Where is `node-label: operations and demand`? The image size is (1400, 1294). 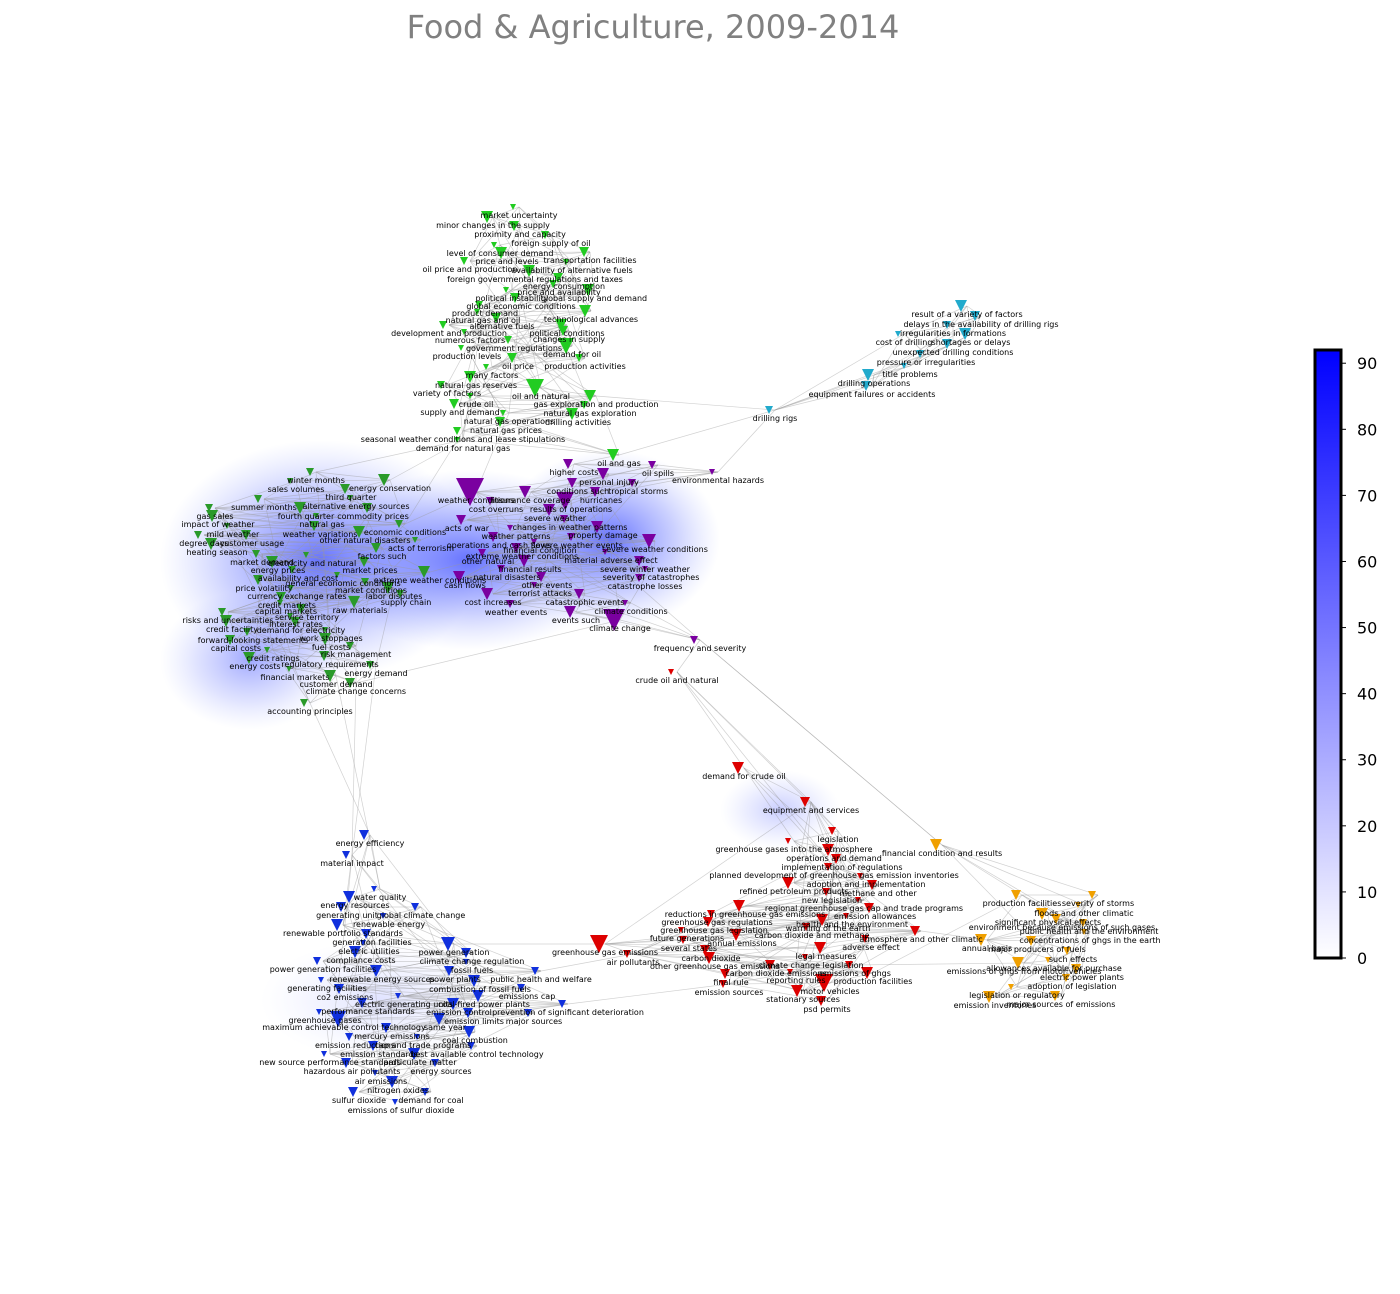
node-label: operations and demand is located at coordinates (834, 858).